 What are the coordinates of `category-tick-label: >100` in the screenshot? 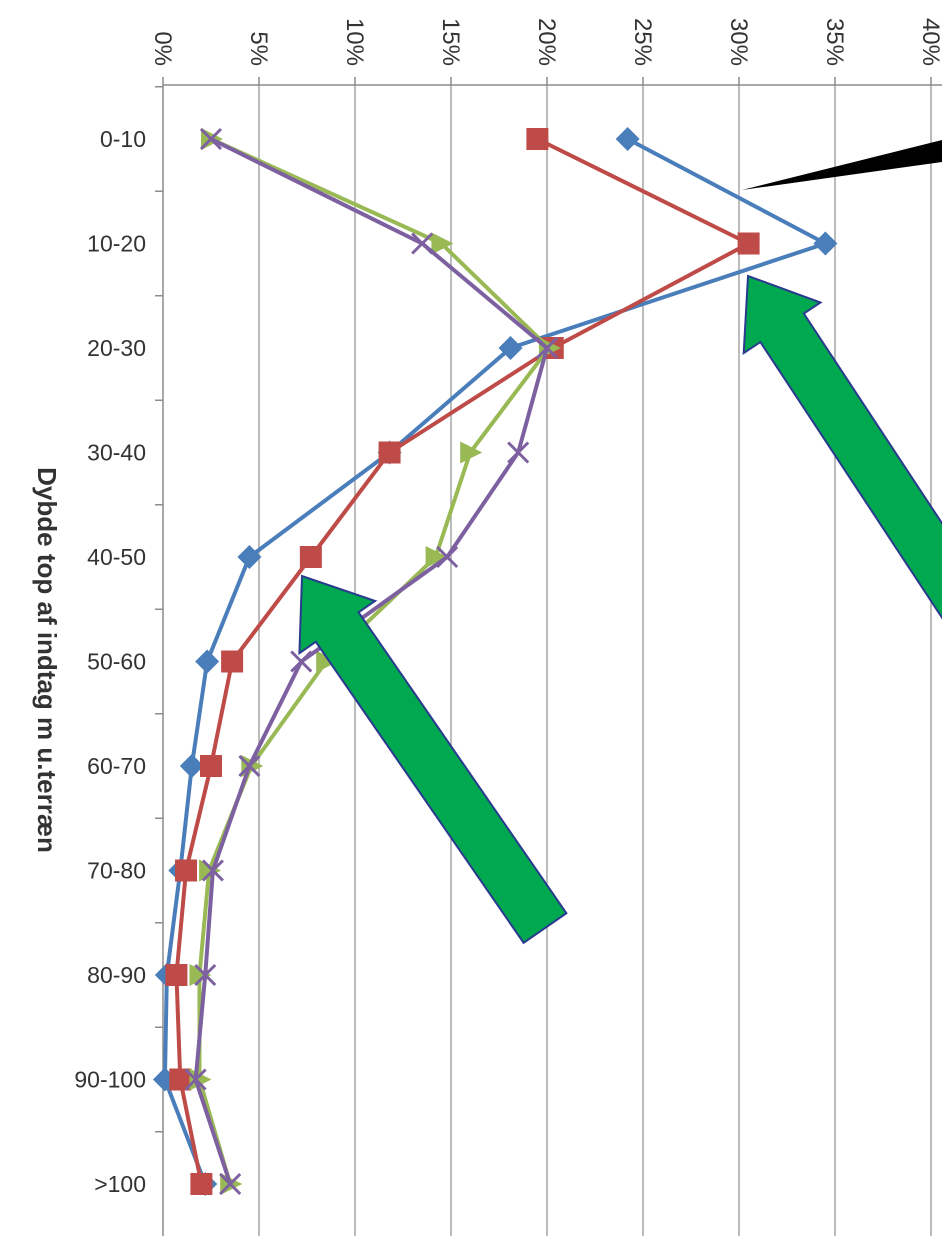 It's located at (120, 1184).